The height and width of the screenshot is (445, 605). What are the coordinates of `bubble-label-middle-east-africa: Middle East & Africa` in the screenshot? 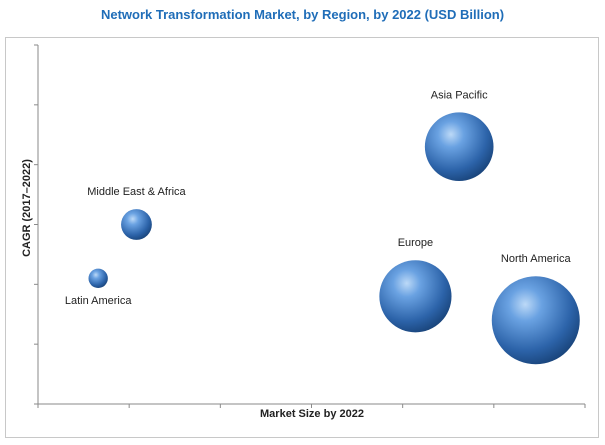 It's located at (136, 192).